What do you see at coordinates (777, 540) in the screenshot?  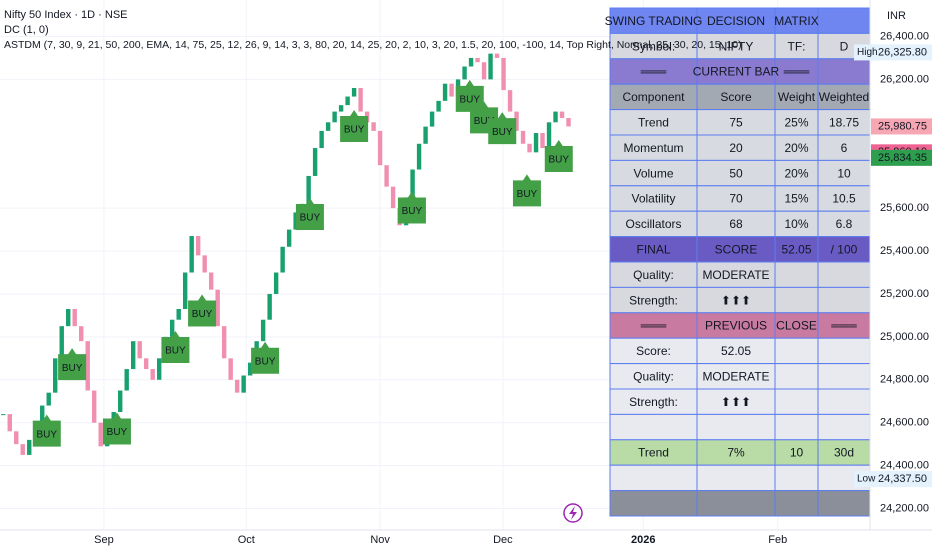 I see `x-tick-label: Feb` at bounding box center [777, 540].